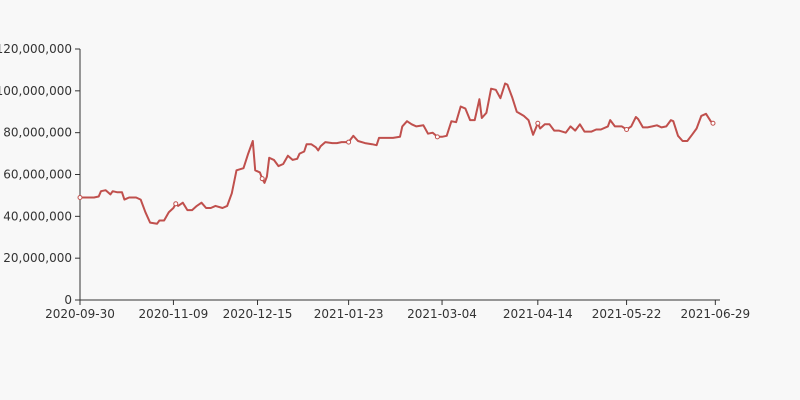 The image size is (800, 400). What do you see at coordinates (80, 314) in the screenshot?
I see `x-tick-label: 2020-09-30` at bounding box center [80, 314].